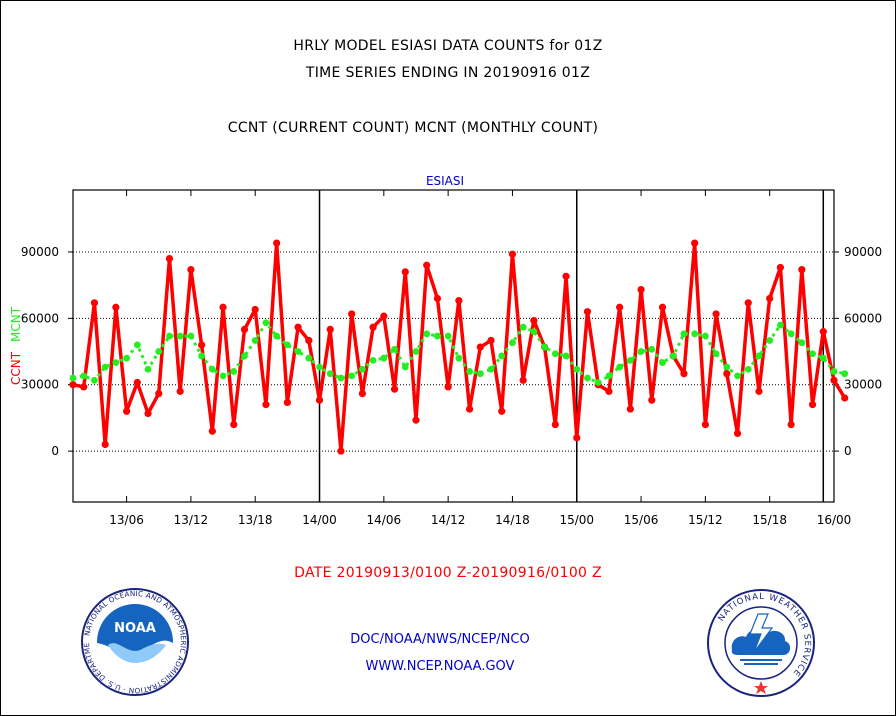  Describe the element at coordinates (512, 520) in the screenshot. I see `x-tick-label: 14/18` at that location.